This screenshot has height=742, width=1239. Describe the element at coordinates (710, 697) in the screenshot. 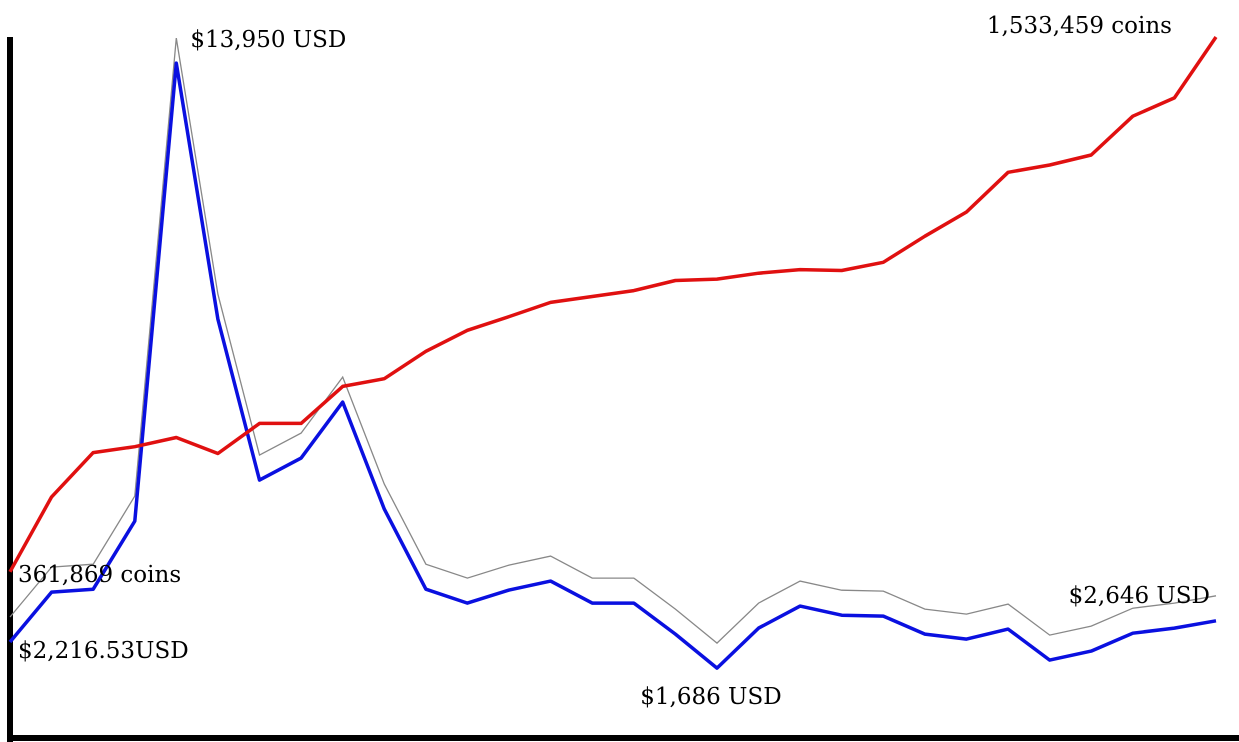

I see `data-label: $1,686 USD` at that location.